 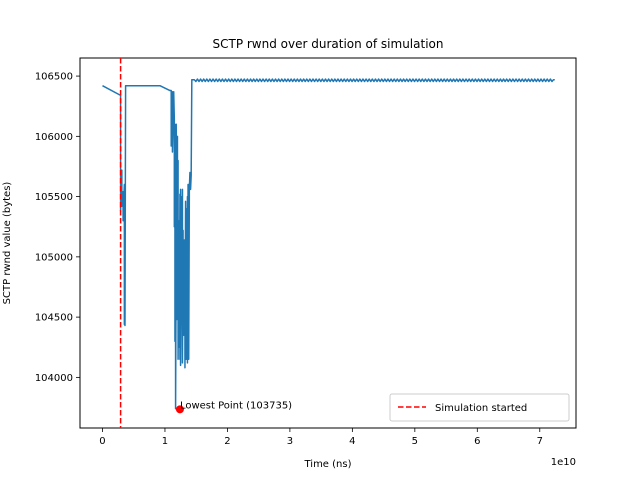 I want to click on x-tick-label: 2, so click(x=227, y=441).